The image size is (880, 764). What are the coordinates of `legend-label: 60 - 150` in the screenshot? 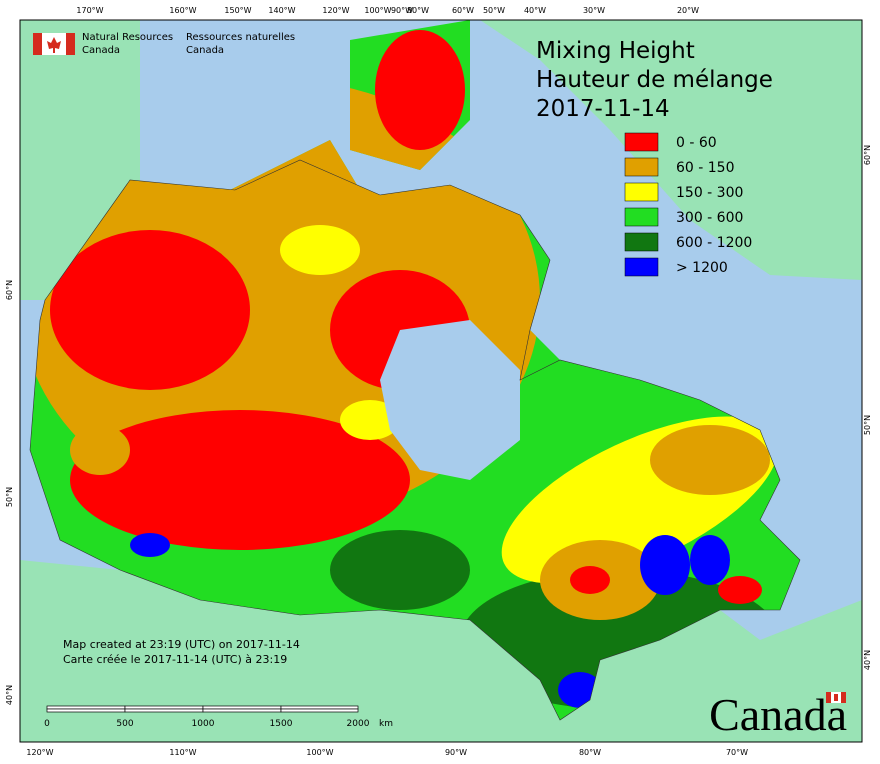 It's located at (705, 168).